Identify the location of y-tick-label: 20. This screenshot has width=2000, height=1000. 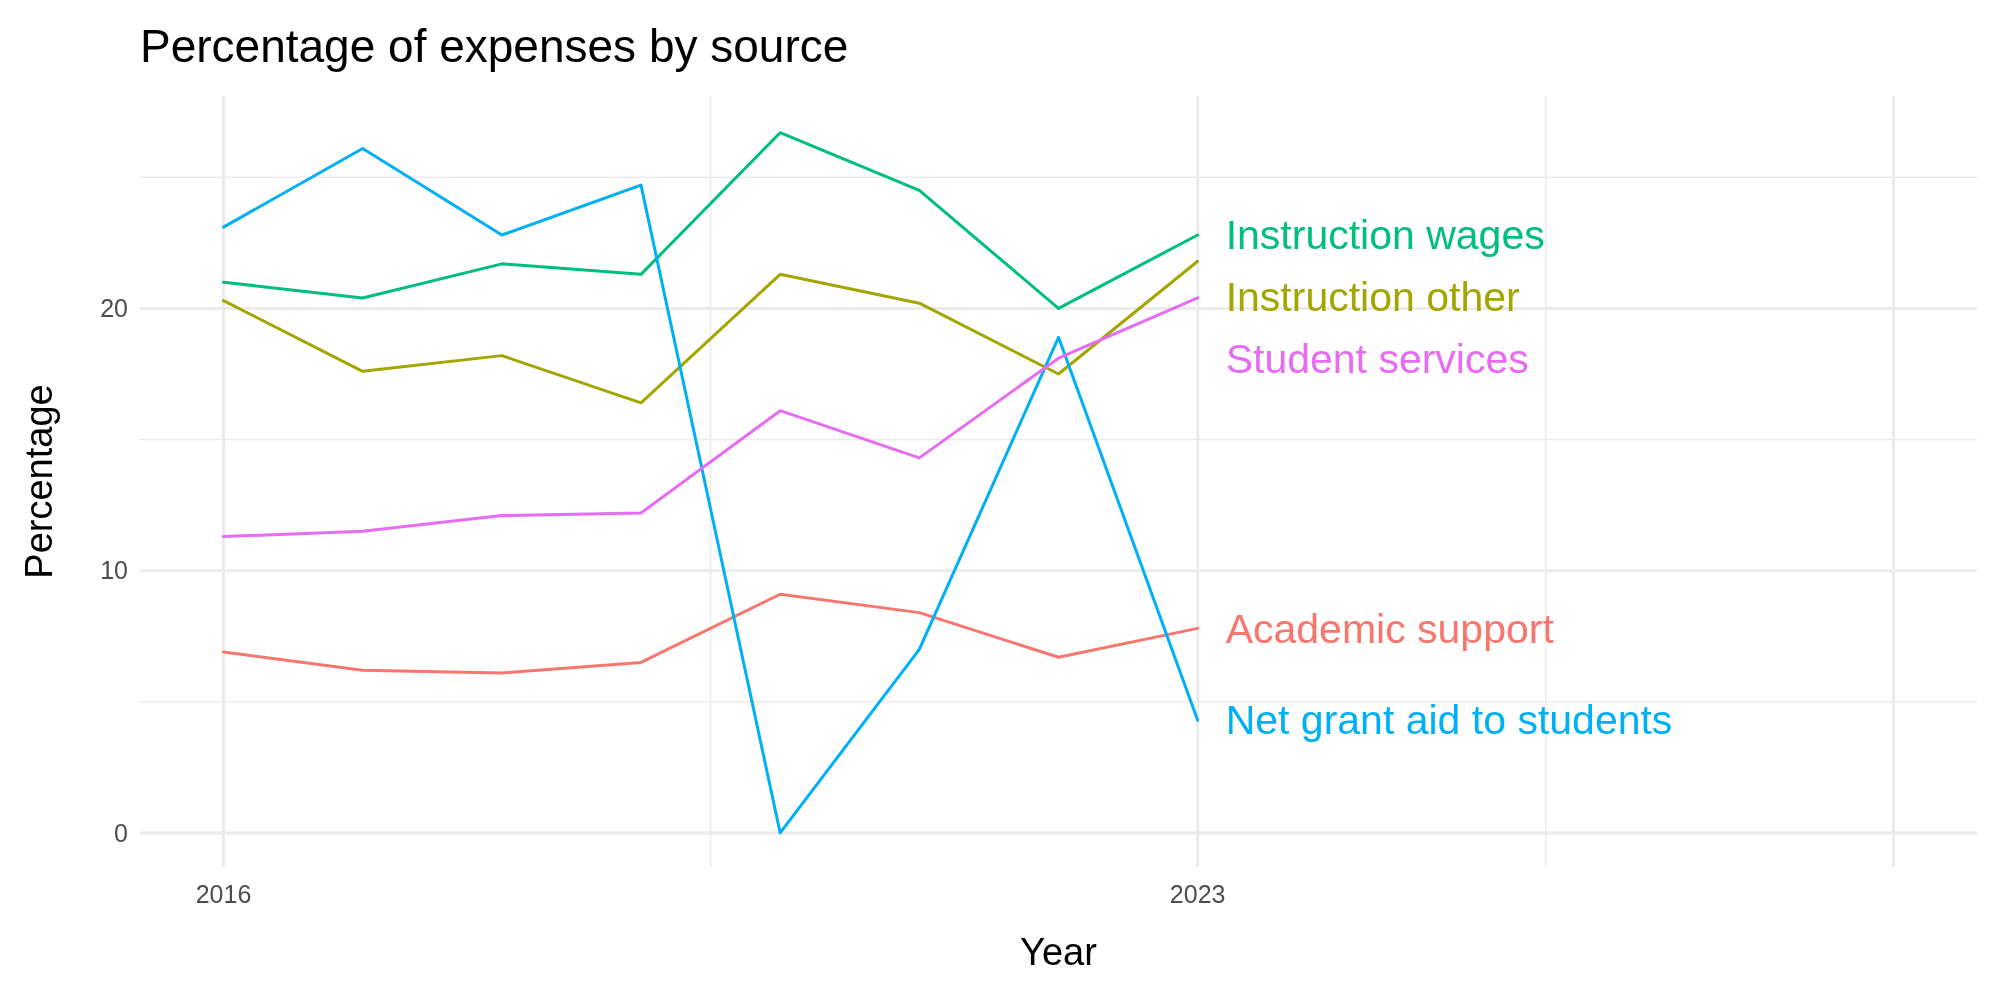
(114, 308).